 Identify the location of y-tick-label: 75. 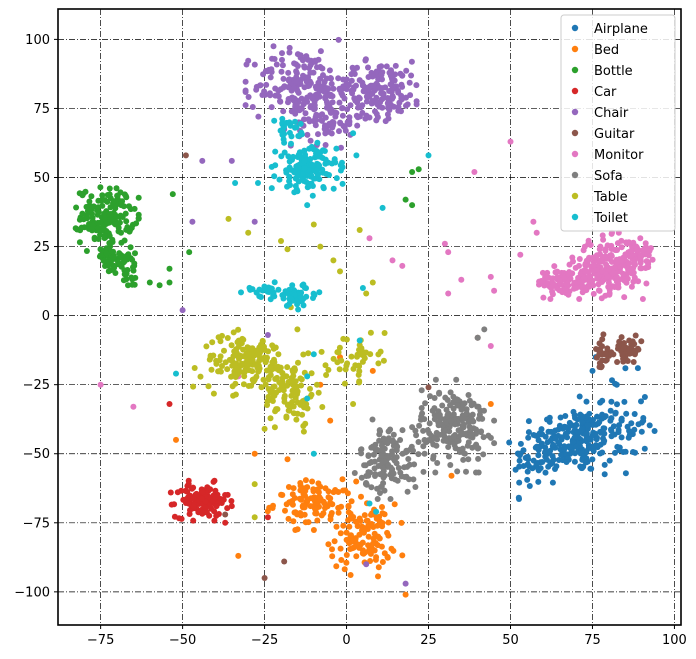
(41, 109).